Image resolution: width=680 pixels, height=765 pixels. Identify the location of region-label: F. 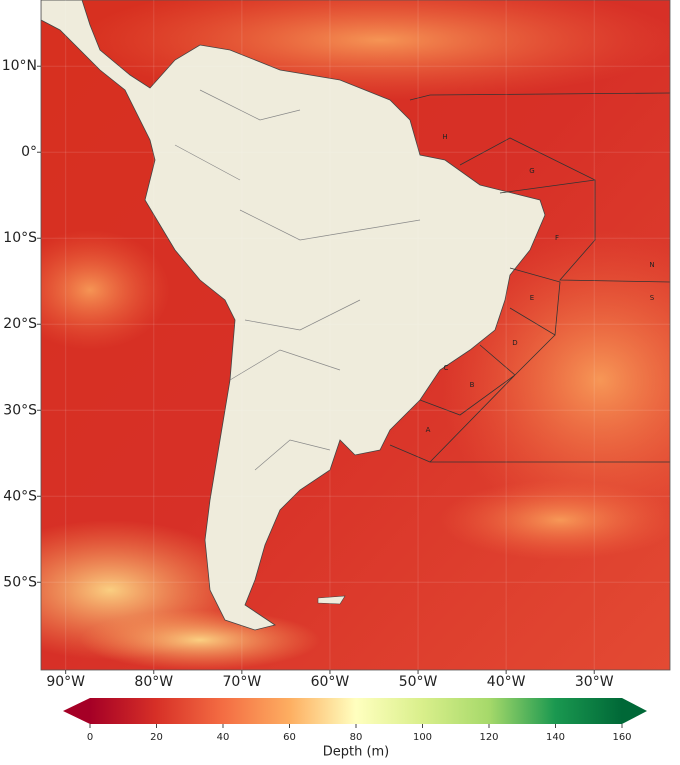
(557, 238).